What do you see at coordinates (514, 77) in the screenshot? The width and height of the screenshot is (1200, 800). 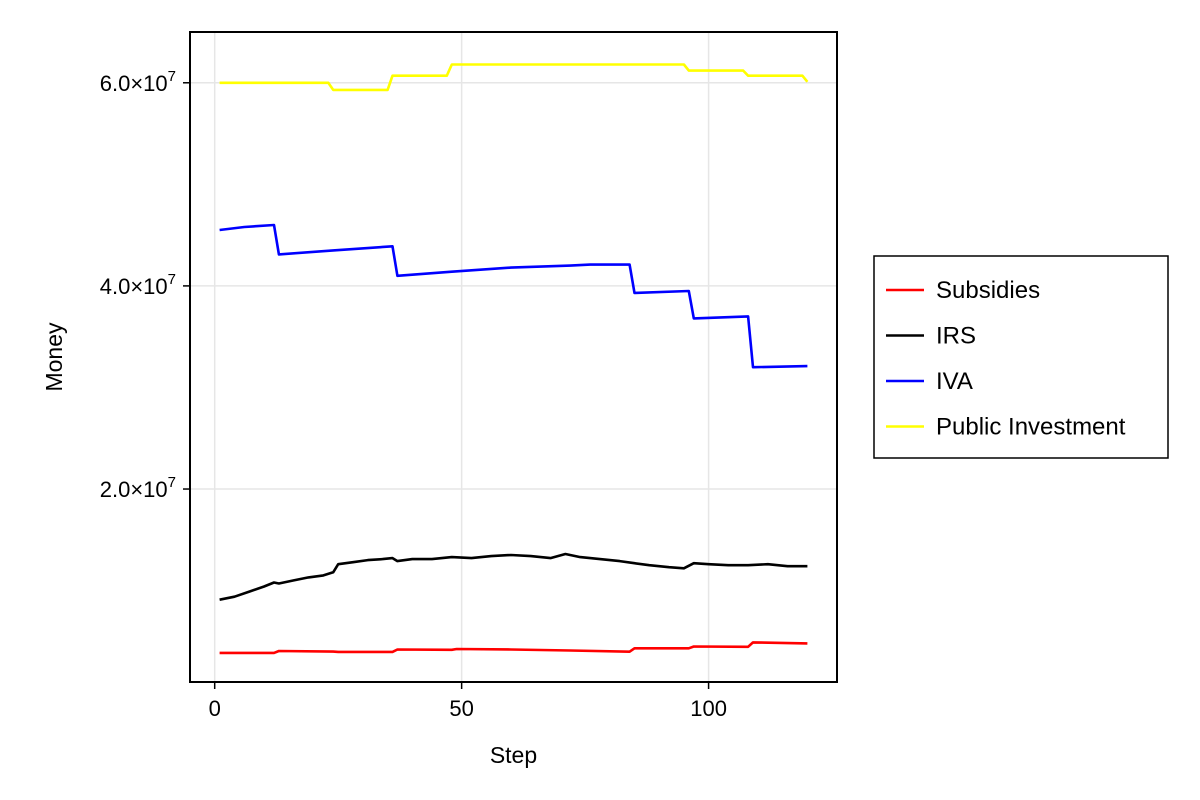 I see `series-line-public-investment` at bounding box center [514, 77].